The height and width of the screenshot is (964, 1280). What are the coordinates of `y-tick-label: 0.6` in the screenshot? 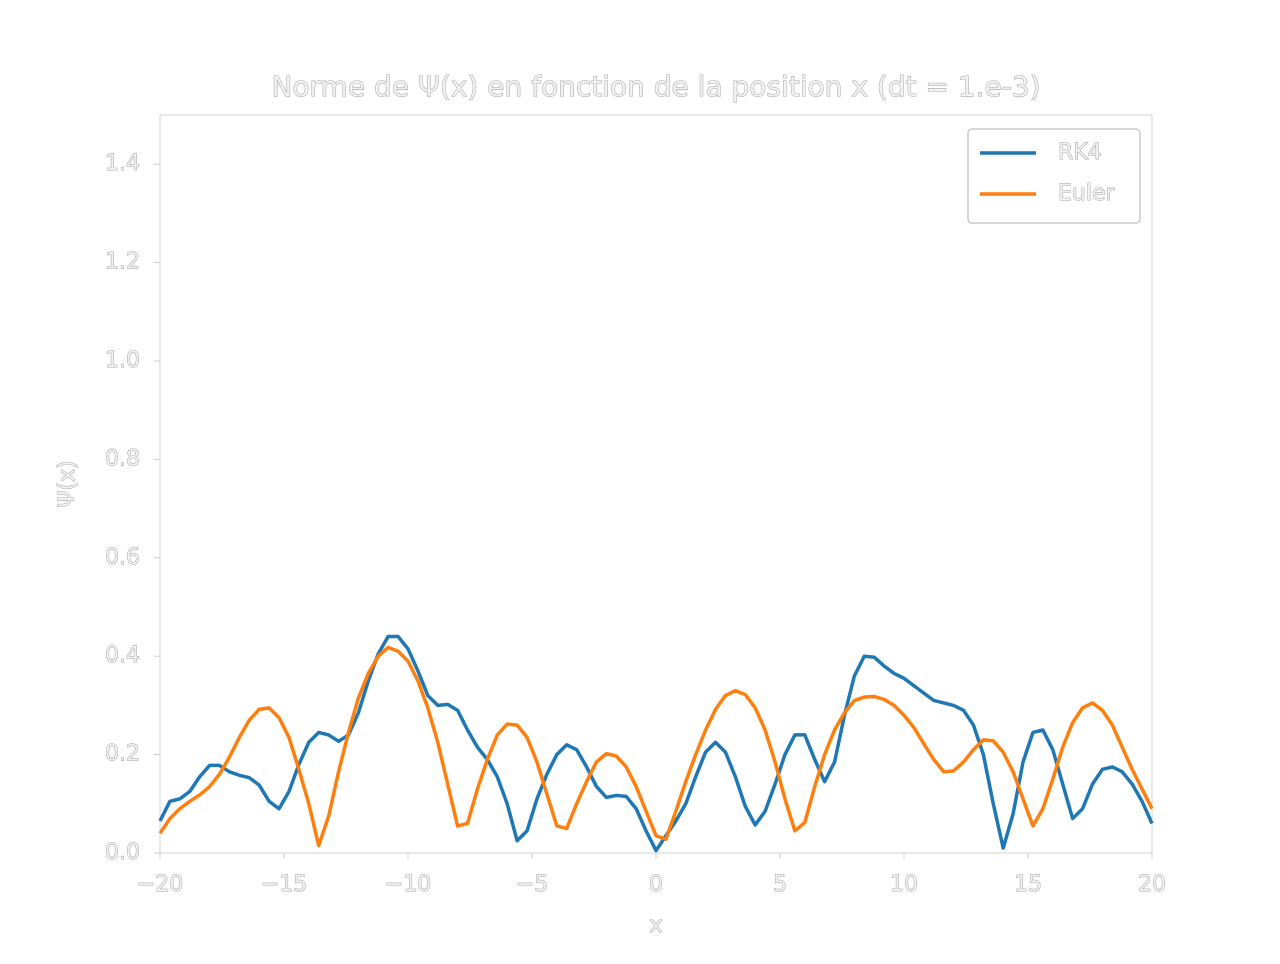 It's located at (122, 557).